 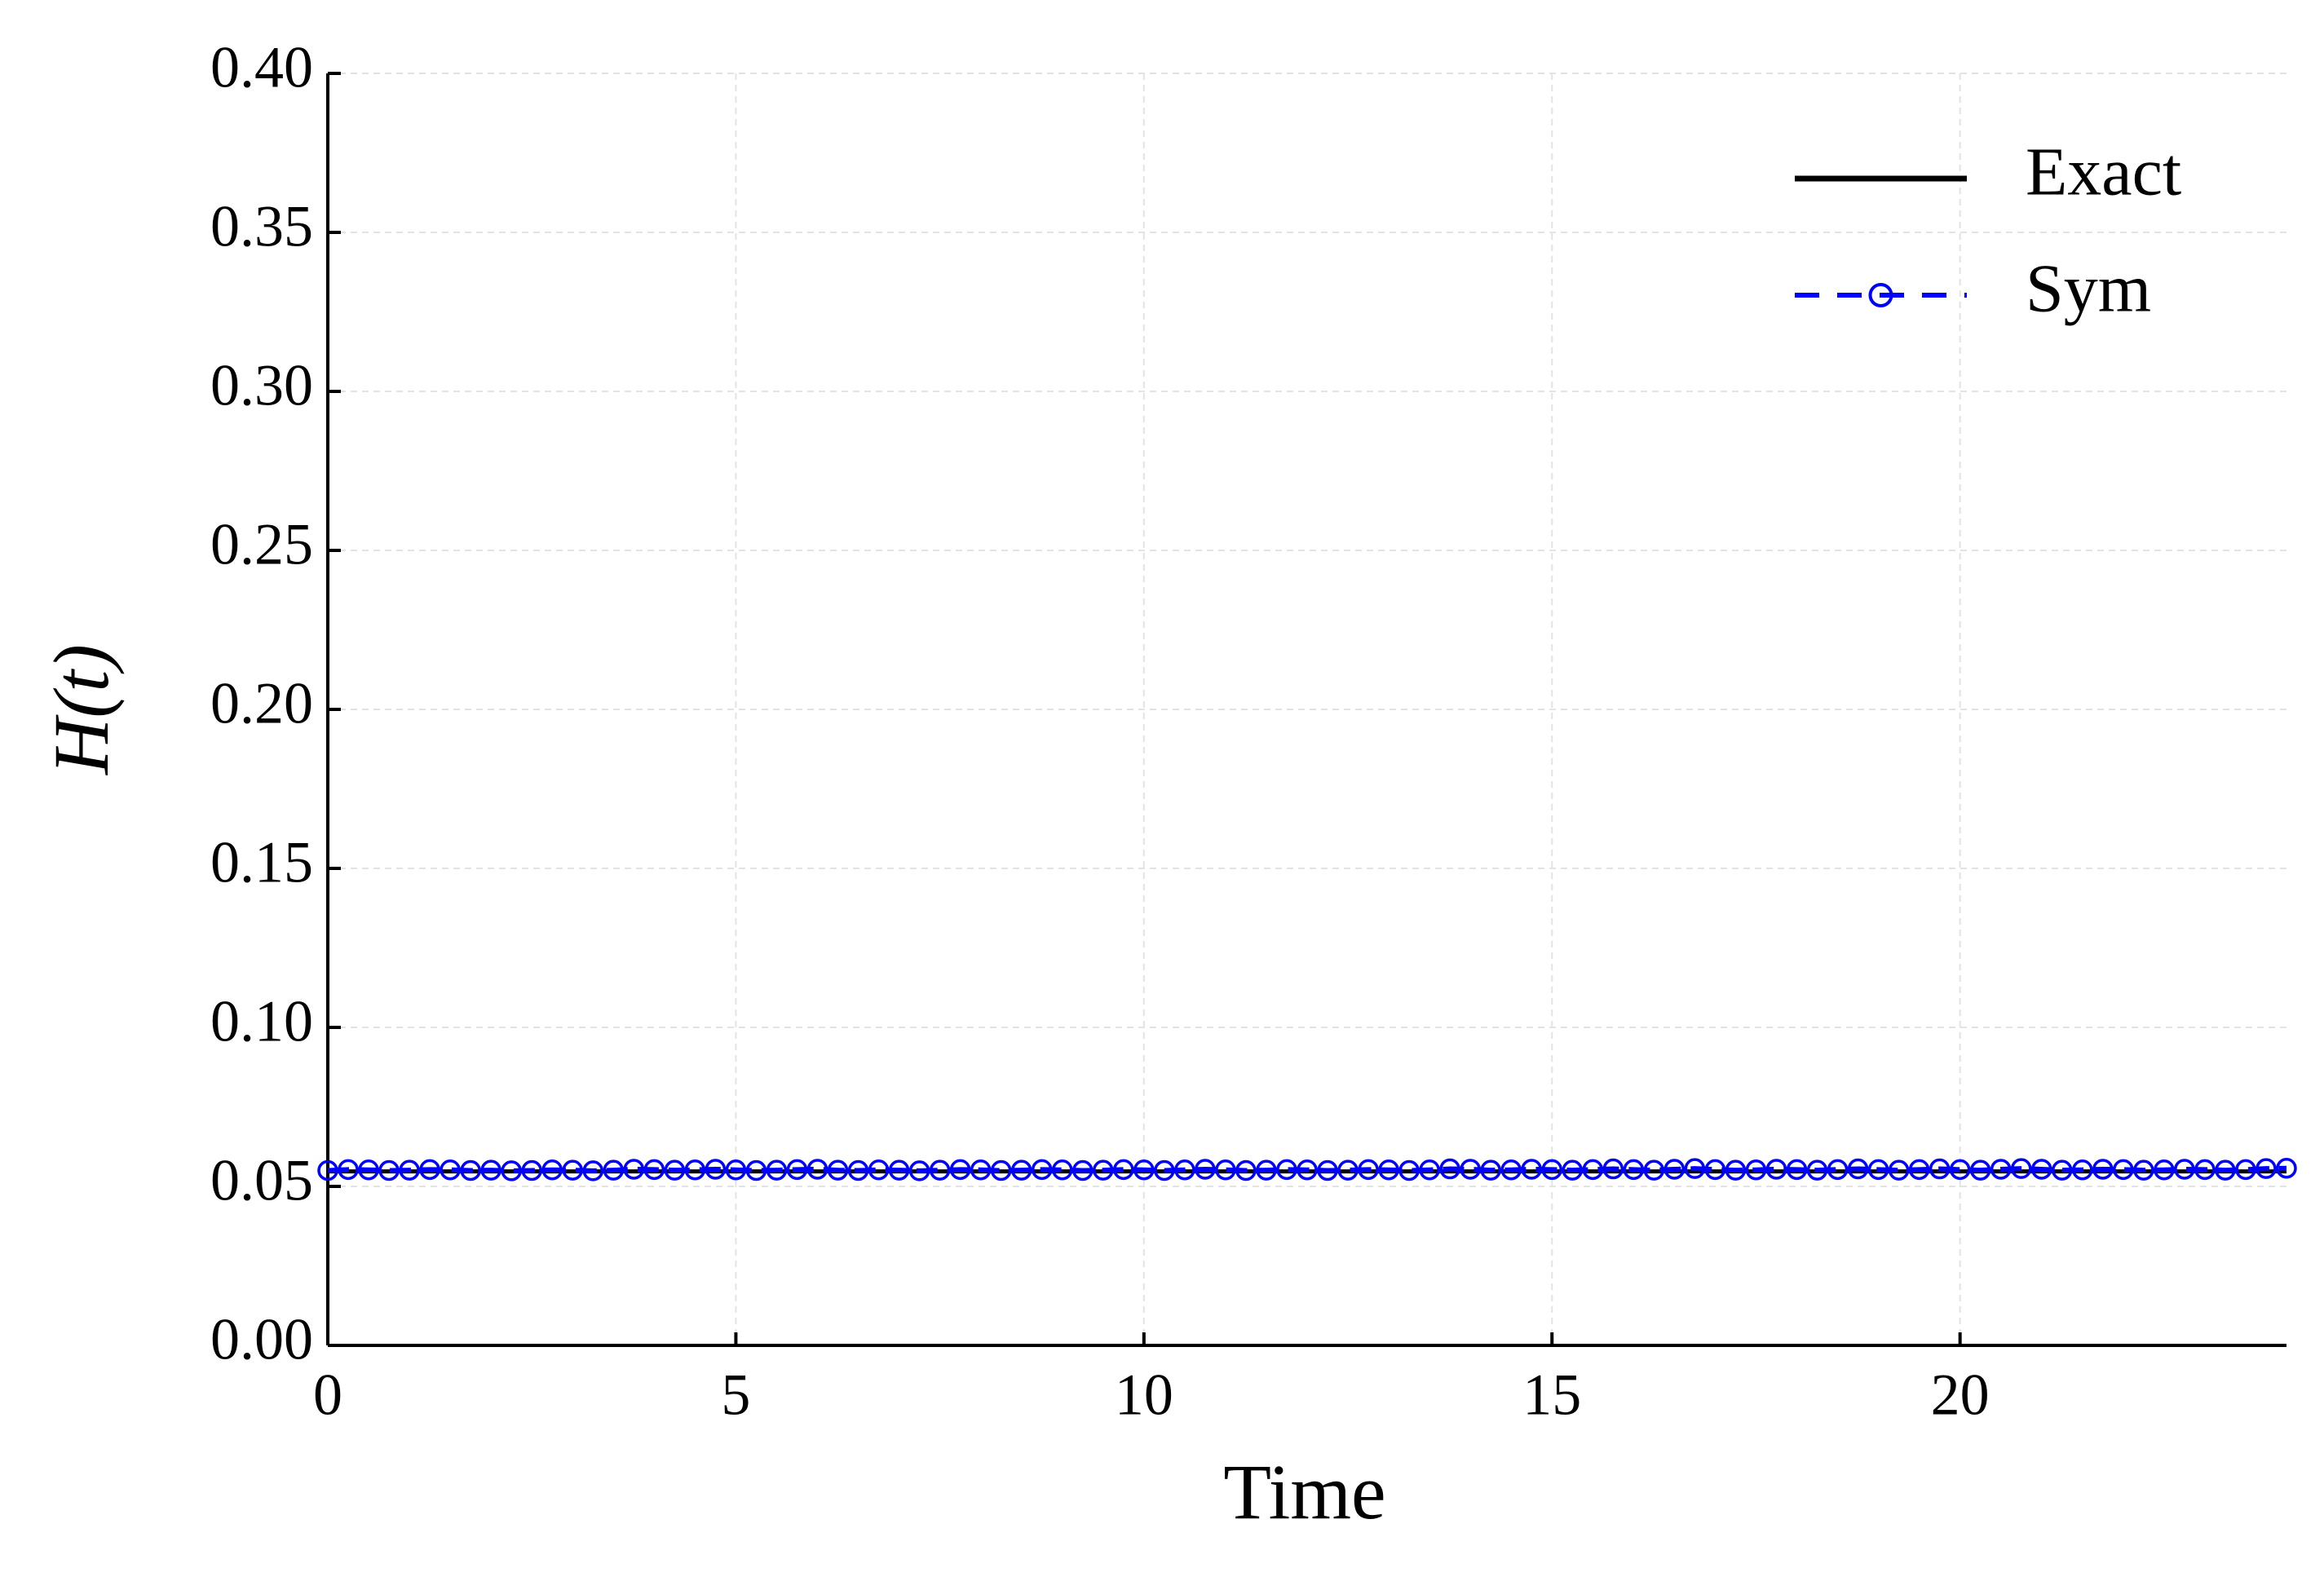 What do you see at coordinates (261, 703) in the screenshot?
I see `y-tick-label: 0.20` at bounding box center [261, 703].